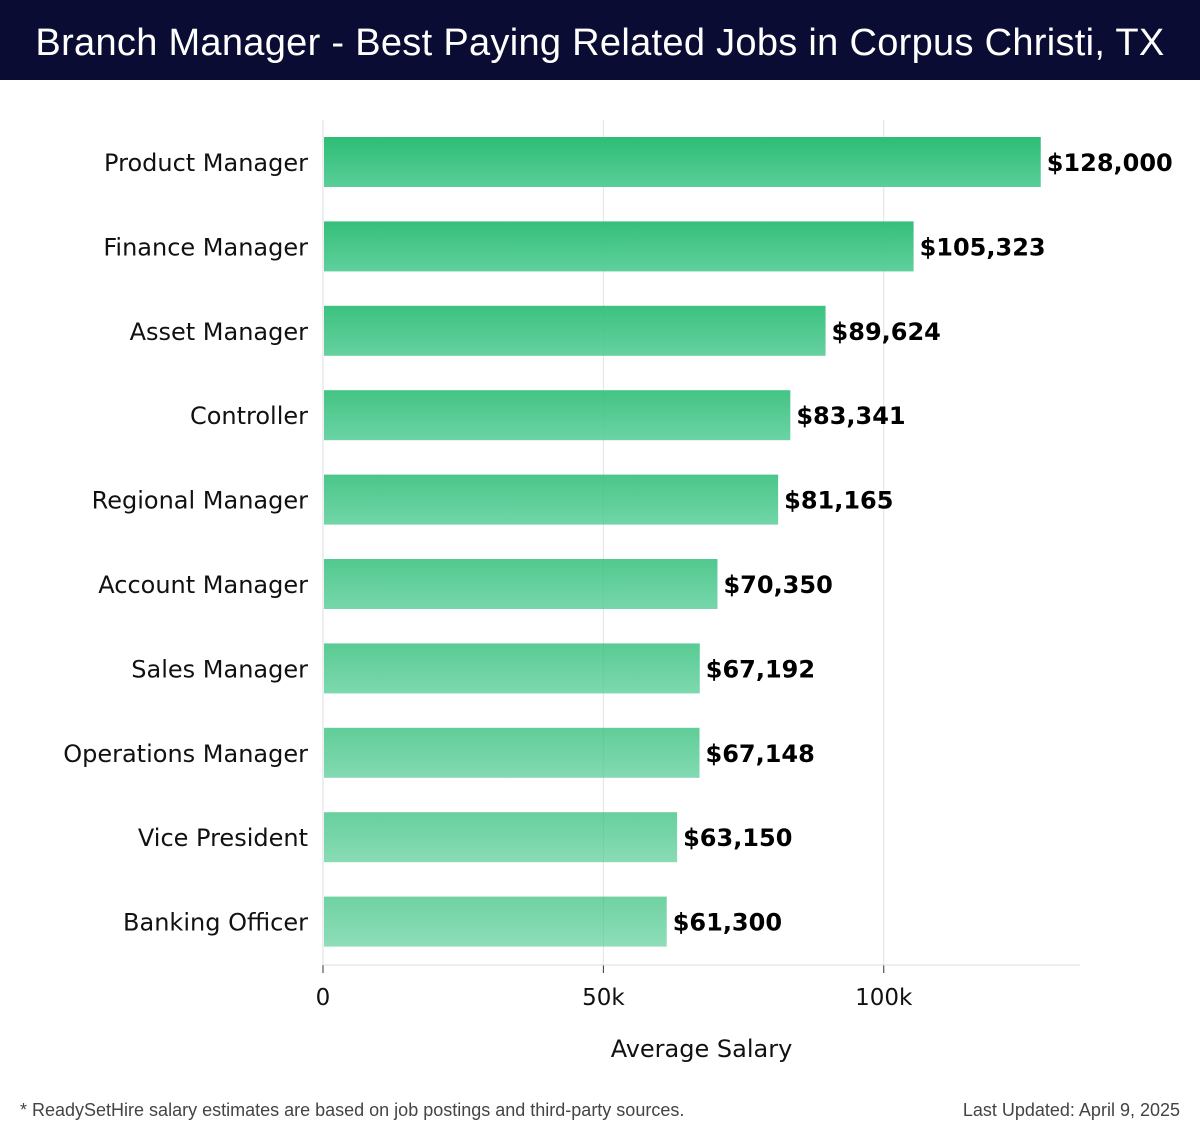 The height and width of the screenshot is (1140, 1200). I want to click on x-axis-title: Average Salary, so click(702, 1049).